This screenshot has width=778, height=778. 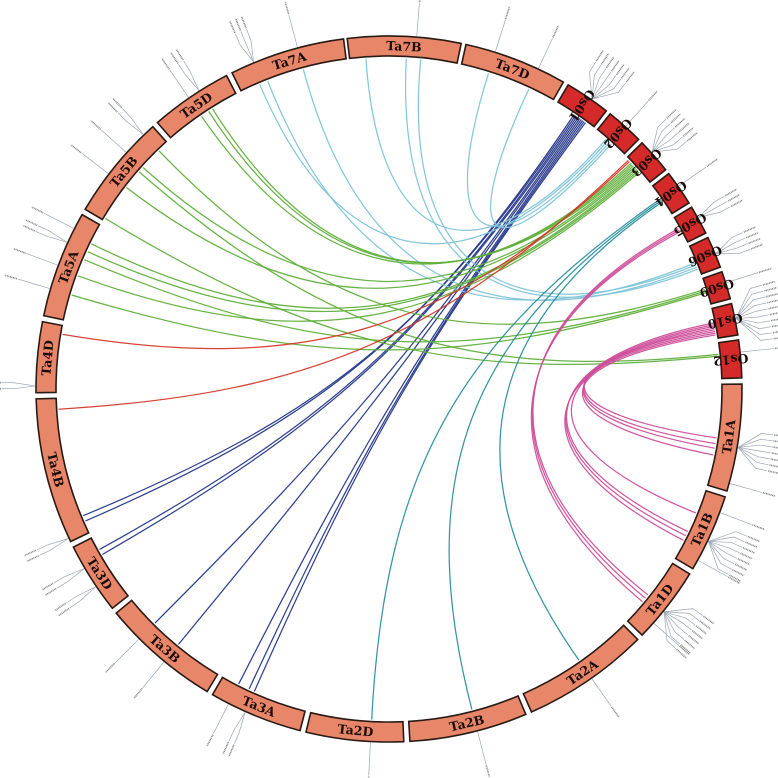 What do you see at coordinates (62, 470) in the screenshot?
I see `chromosome-segment-ta4b: Ta4B` at bounding box center [62, 470].